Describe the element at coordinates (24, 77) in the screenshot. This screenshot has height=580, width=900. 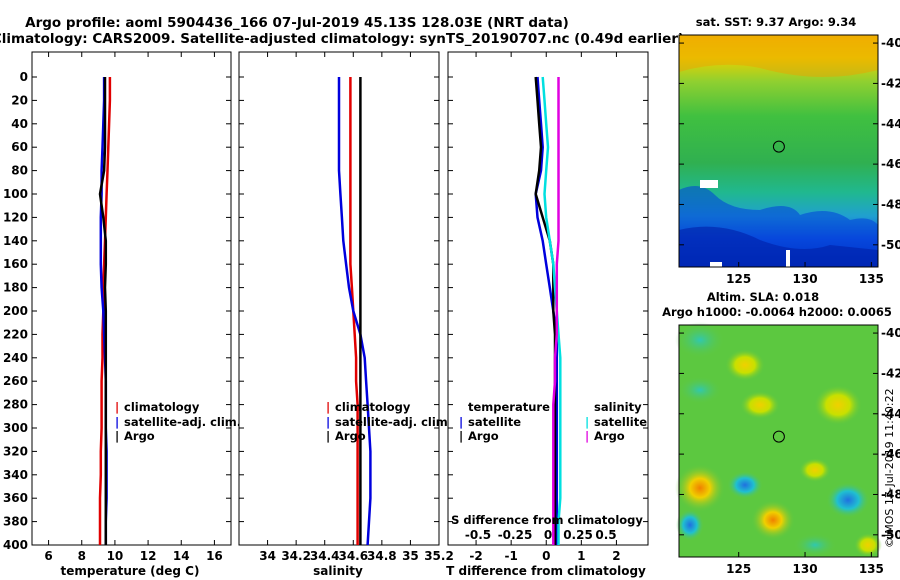
I see `depth-tick-label: 0` at that location.